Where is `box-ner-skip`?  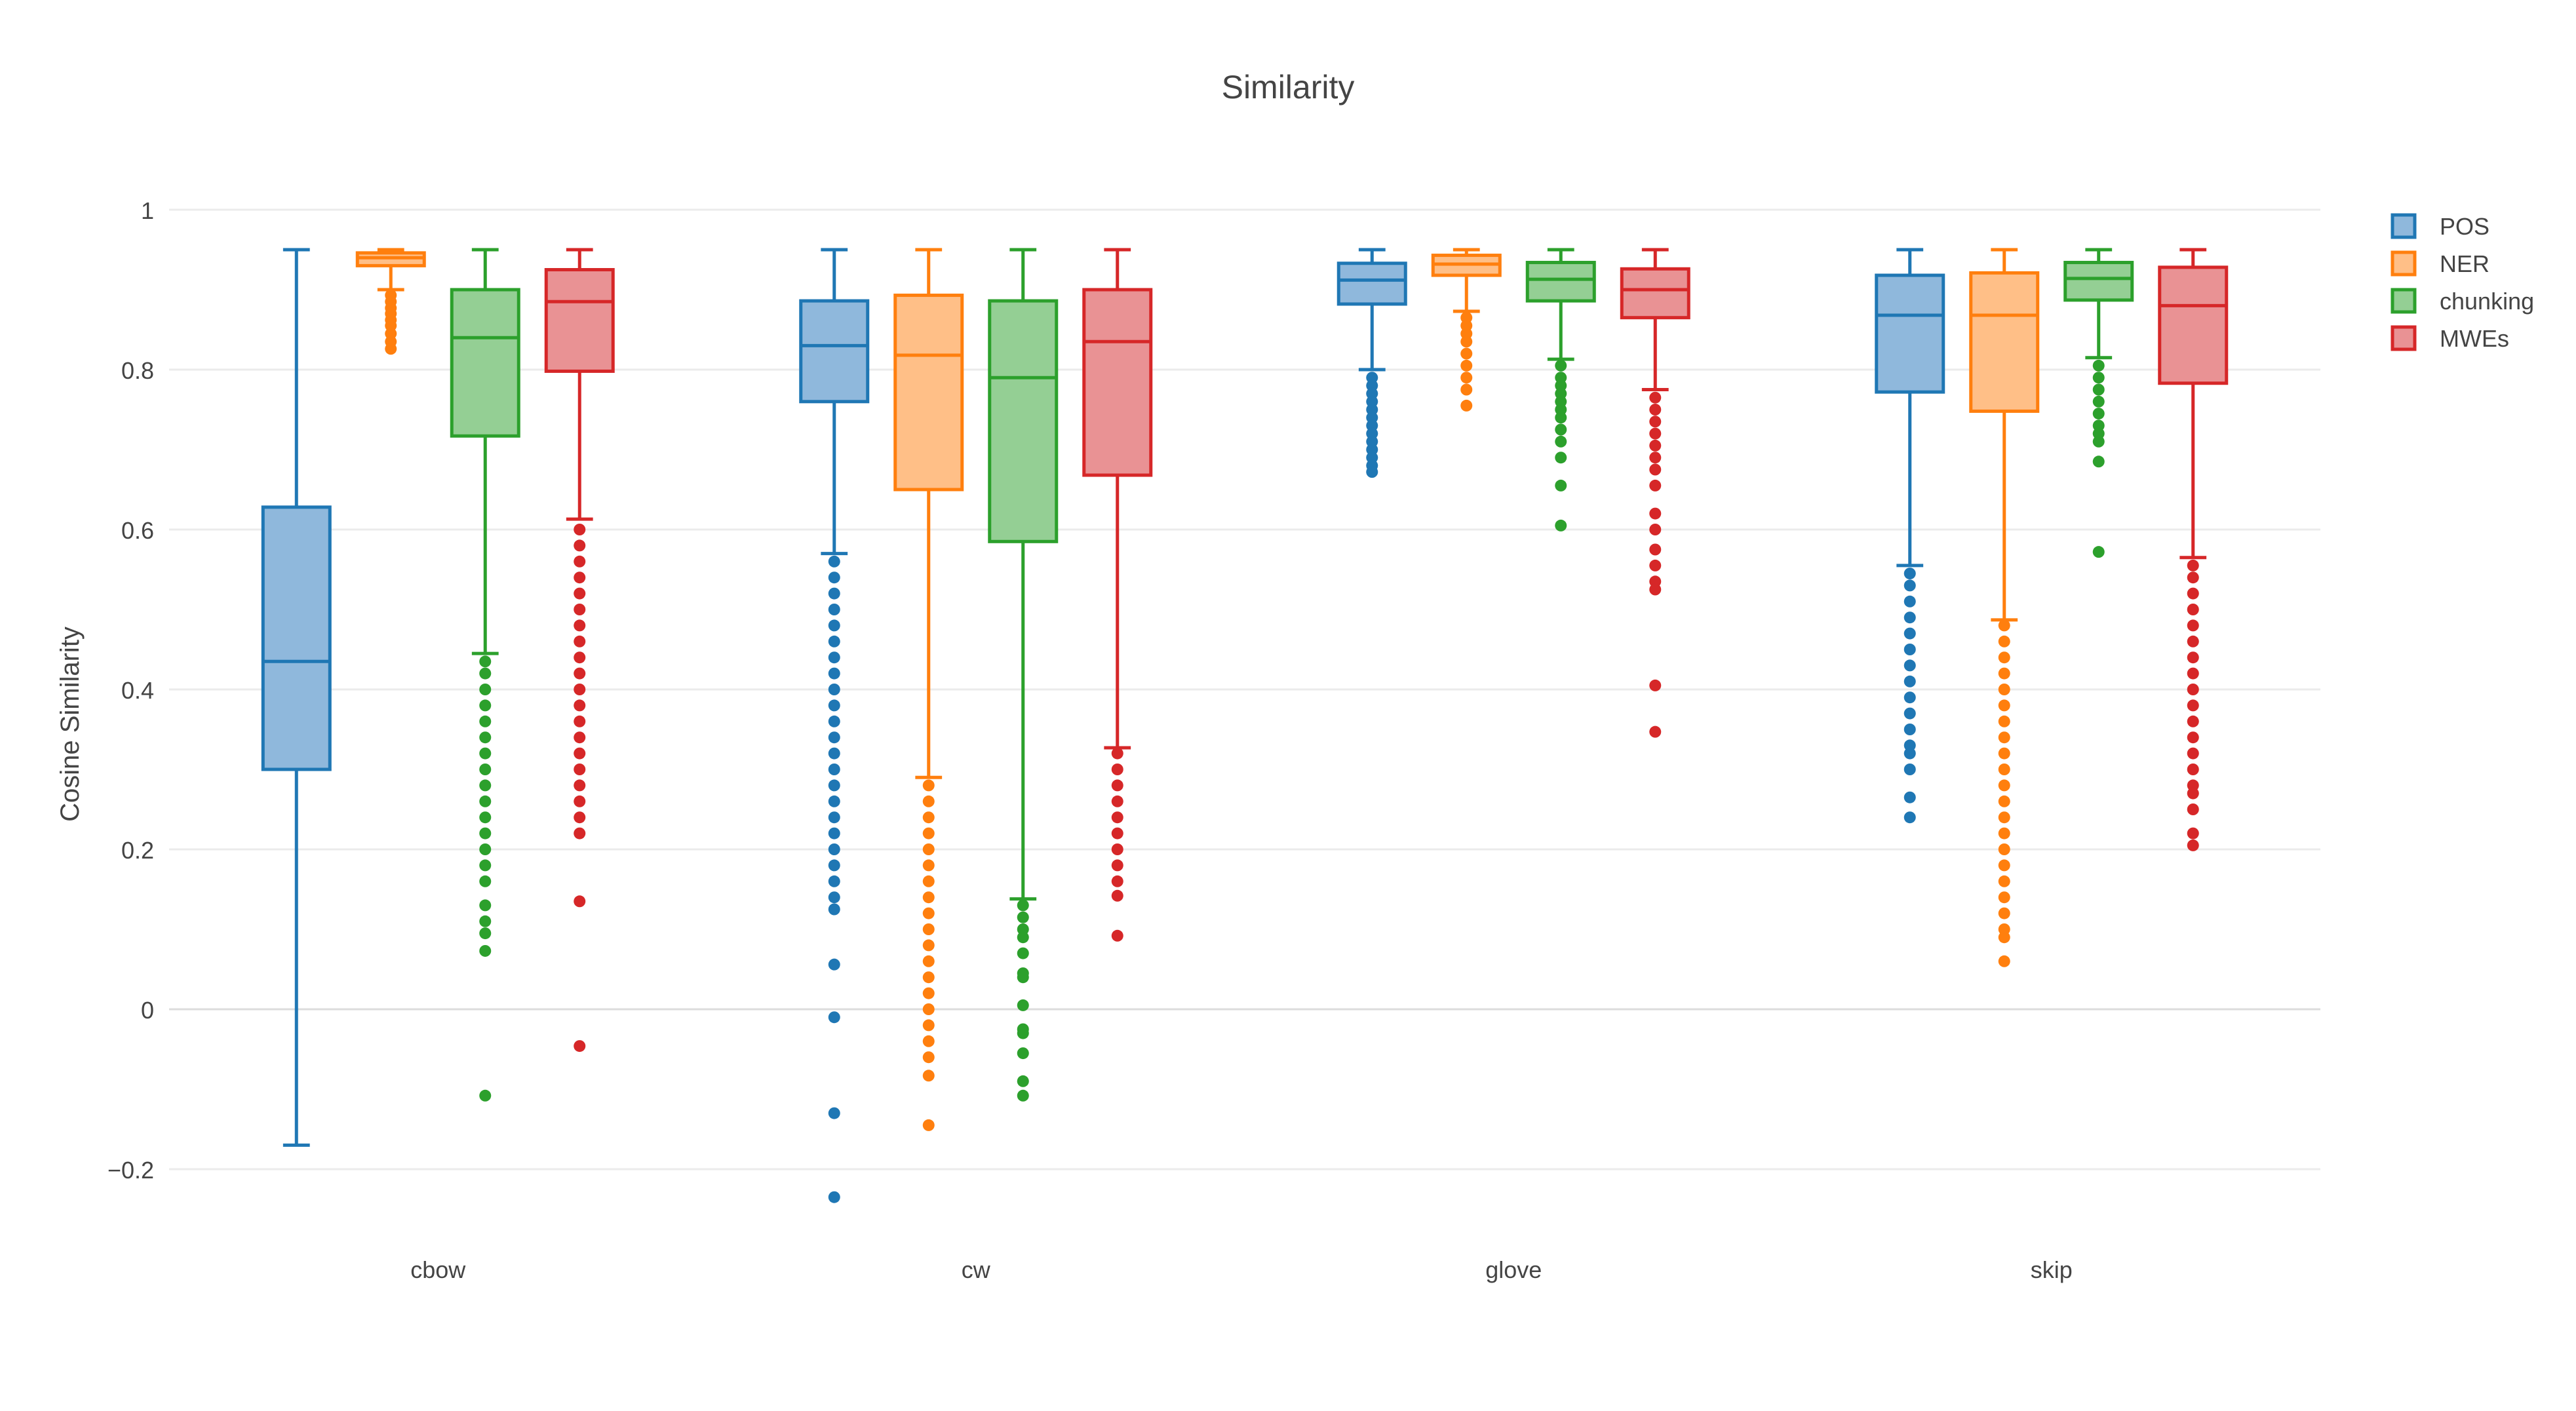 box-ner-skip is located at coordinates (2004, 607).